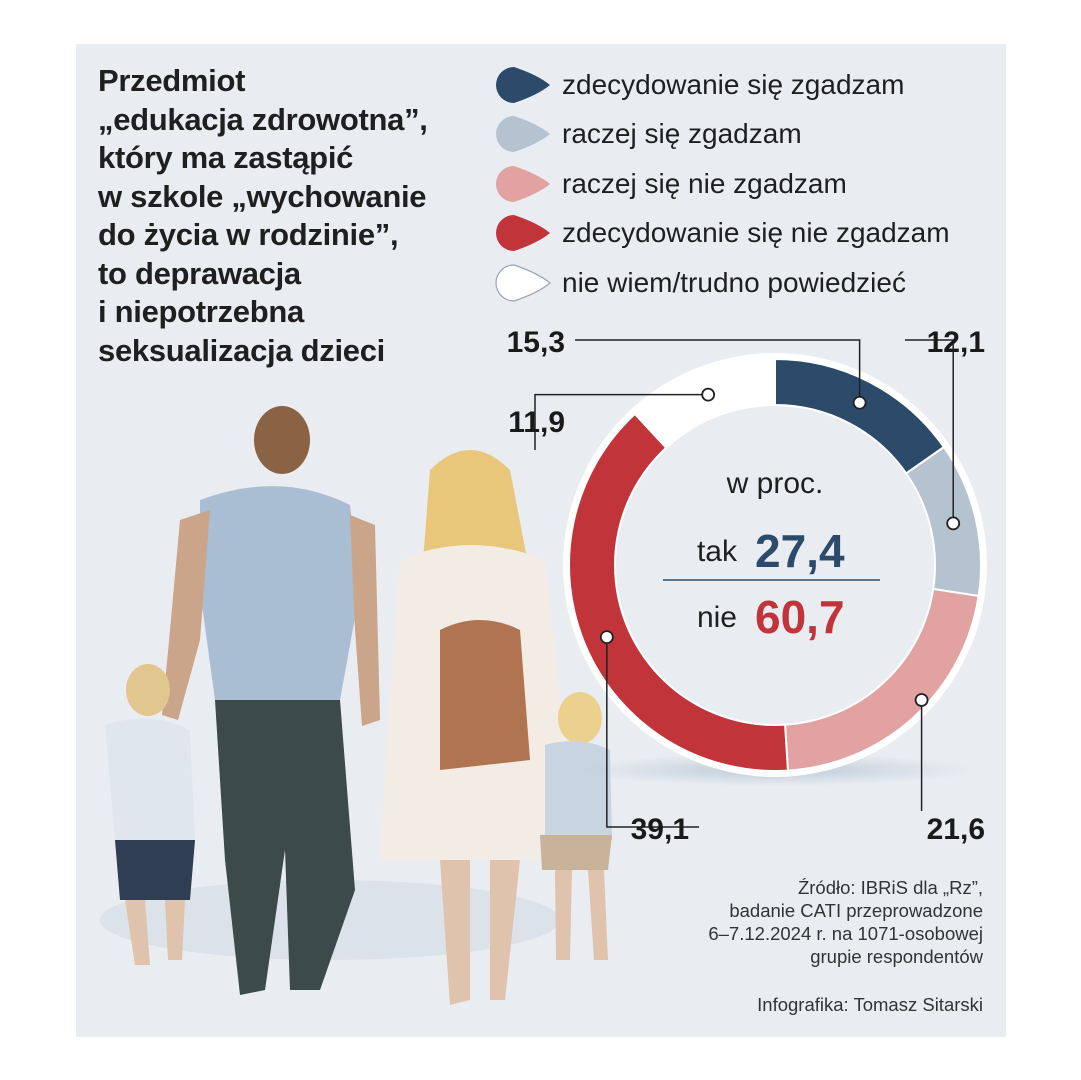  What do you see at coordinates (775, 483) in the screenshot?
I see `unit-label: w proc.` at bounding box center [775, 483].